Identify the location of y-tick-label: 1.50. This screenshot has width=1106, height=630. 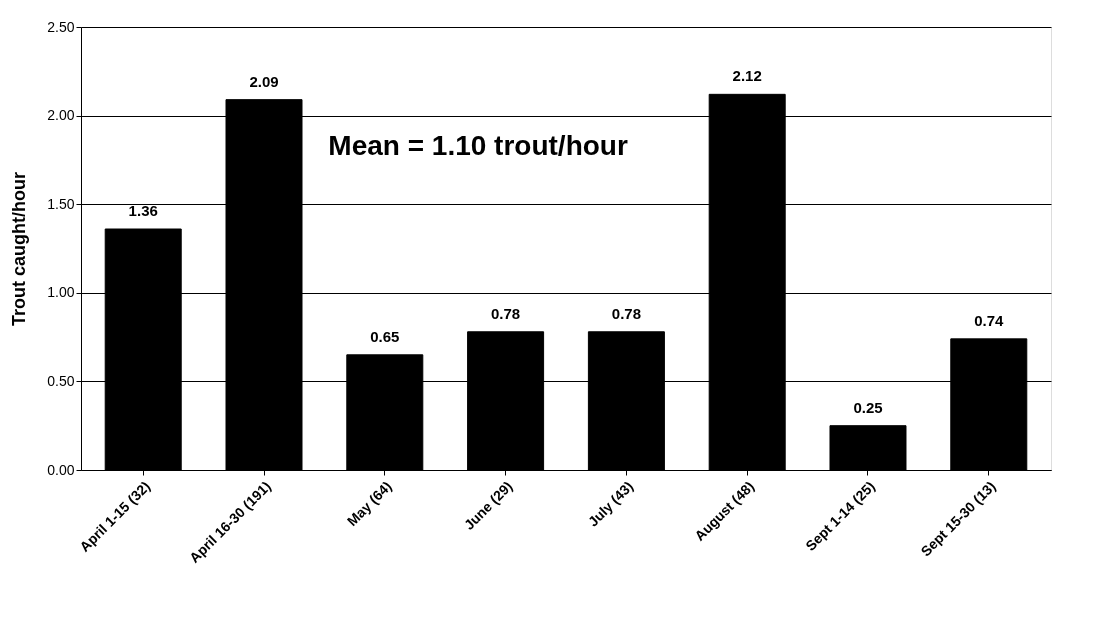
(61, 203).